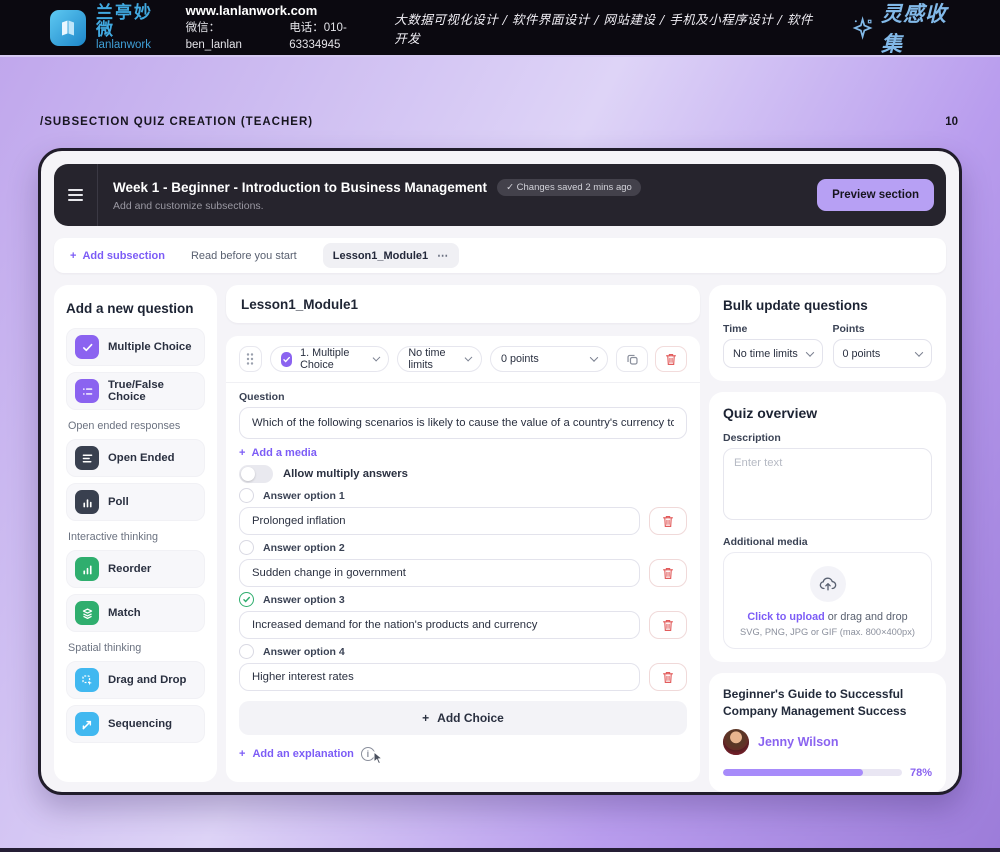 Image resolution: width=1000 pixels, height=852 pixels. Describe the element at coordinates (329, 359) in the screenshot. I see `question-type-select: 1. Multiple Choice` at that location.